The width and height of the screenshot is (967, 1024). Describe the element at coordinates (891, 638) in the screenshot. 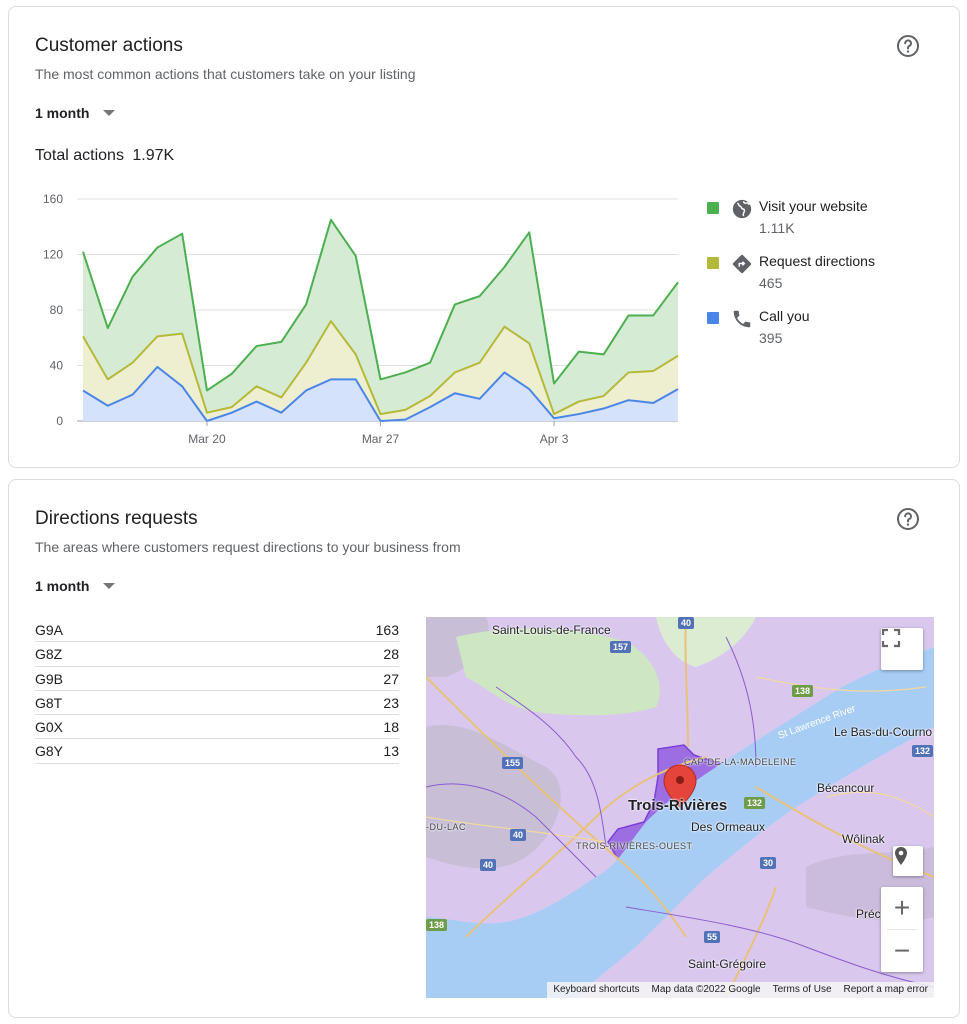

I see `fullscreen-icon` at that location.